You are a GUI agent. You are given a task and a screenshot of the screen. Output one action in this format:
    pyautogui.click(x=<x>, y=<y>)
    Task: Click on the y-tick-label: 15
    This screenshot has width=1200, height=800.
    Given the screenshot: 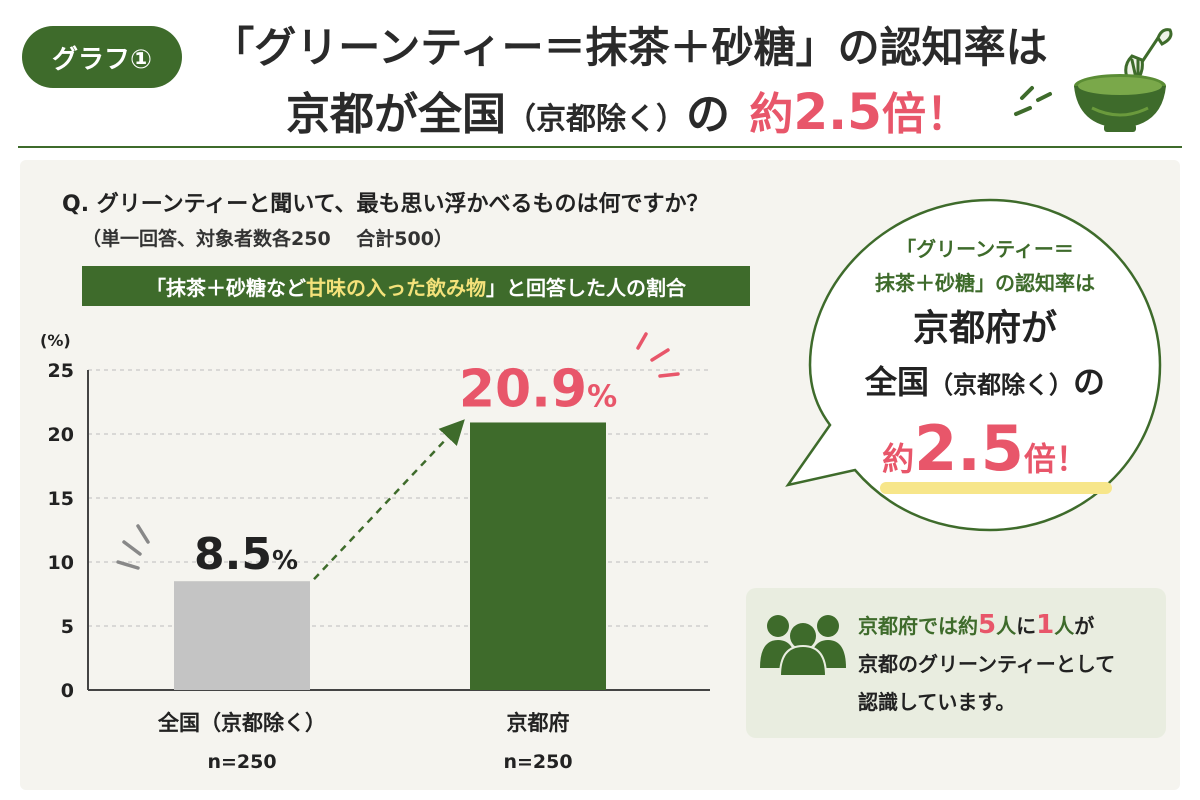 What is the action you would take?
    pyautogui.click(x=61, y=499)
    